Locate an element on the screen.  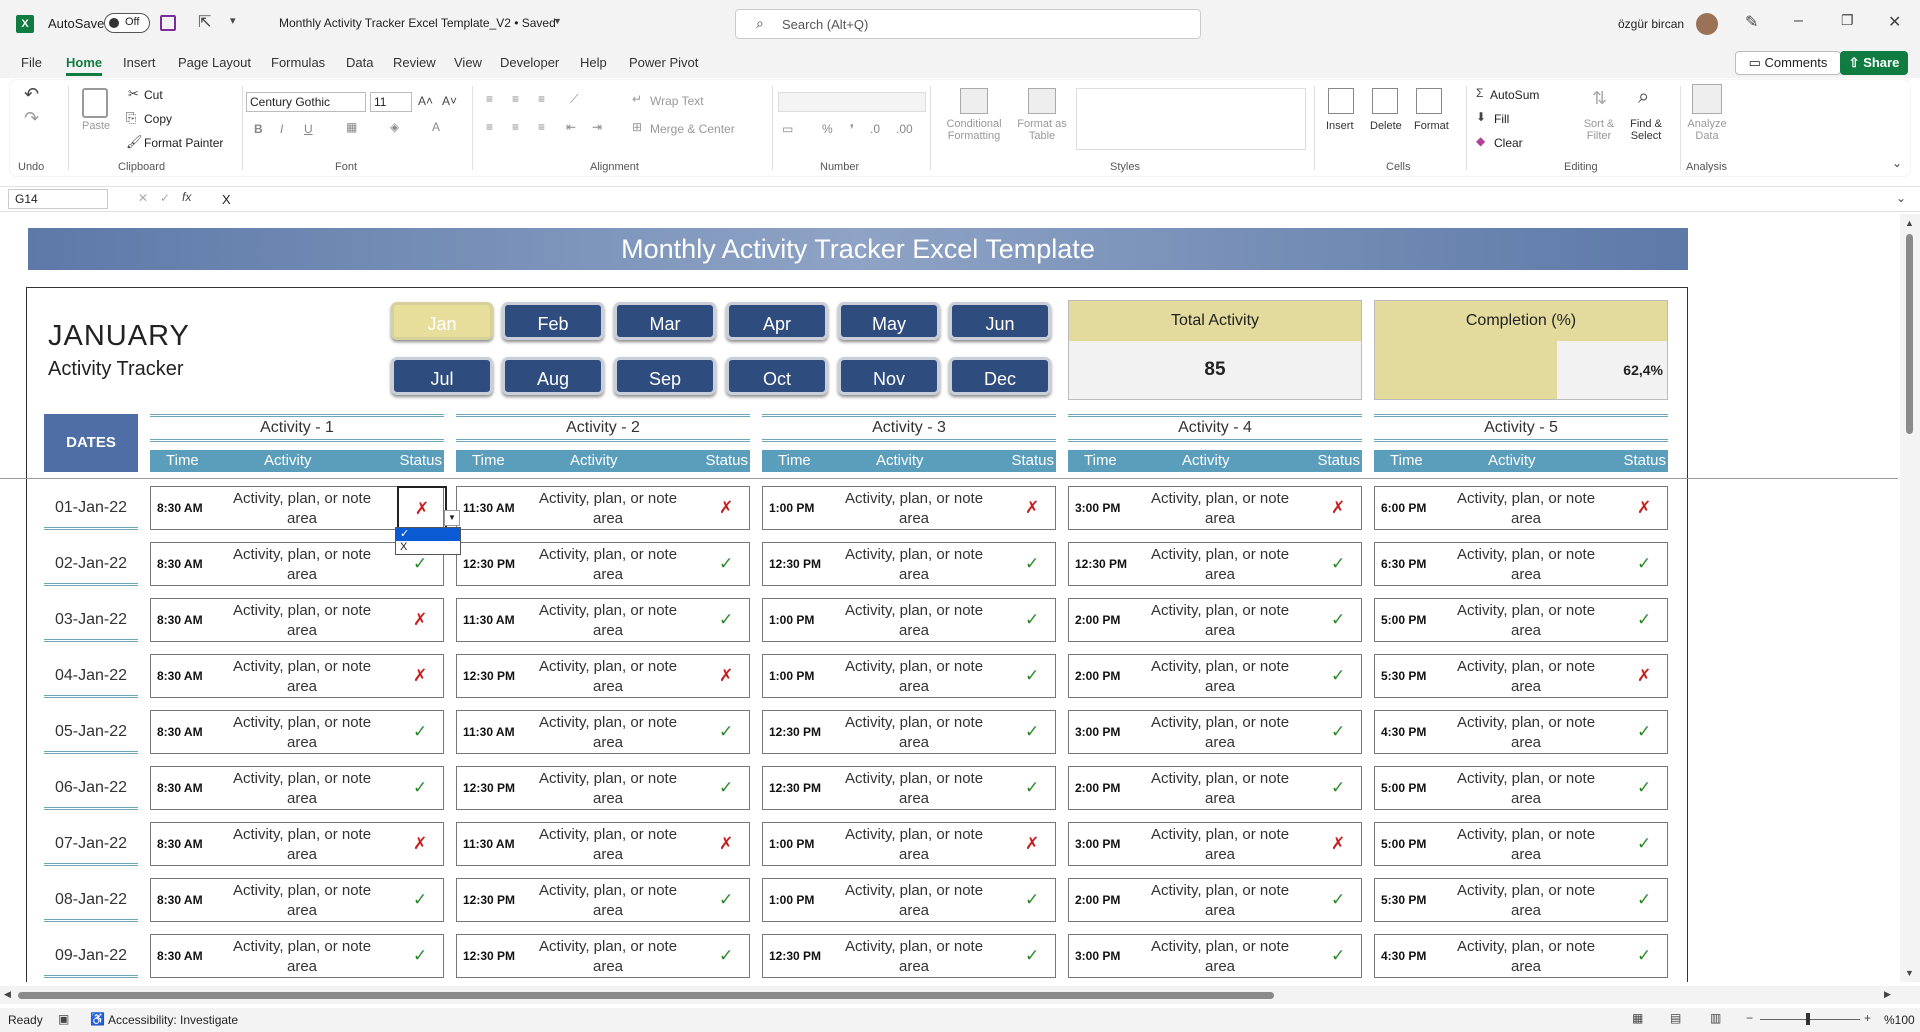
horizontal-scrollbar: ◀ ▶ is located at coordinates (960, 995).